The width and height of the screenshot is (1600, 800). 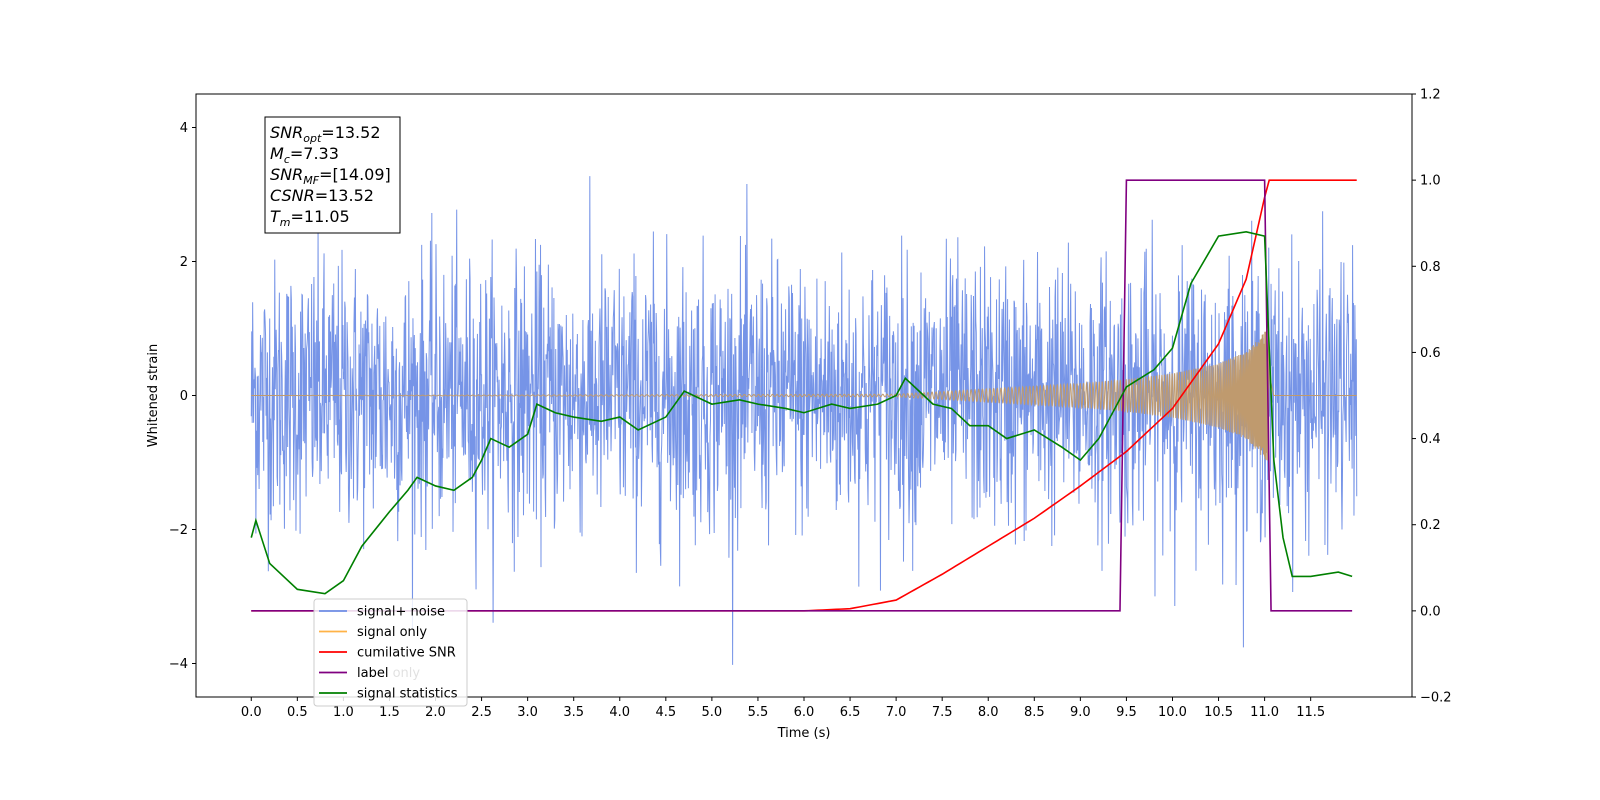 I want to click on annotation-line: Tm=11.05, so click(x=310, y=218).